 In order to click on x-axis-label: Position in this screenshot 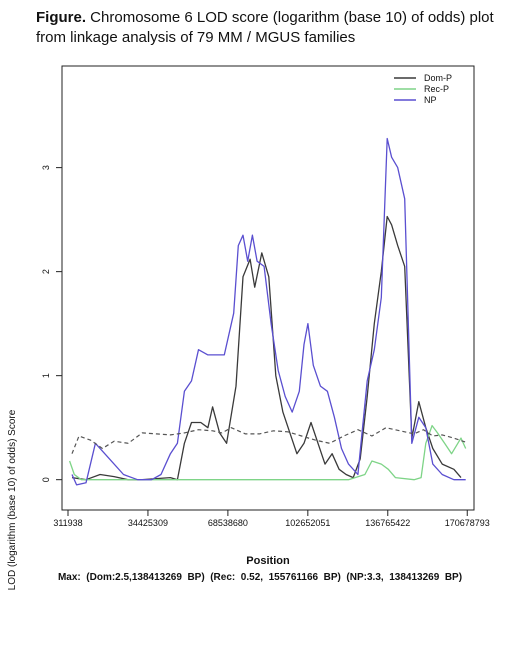, I will do `click(268, 561)`.